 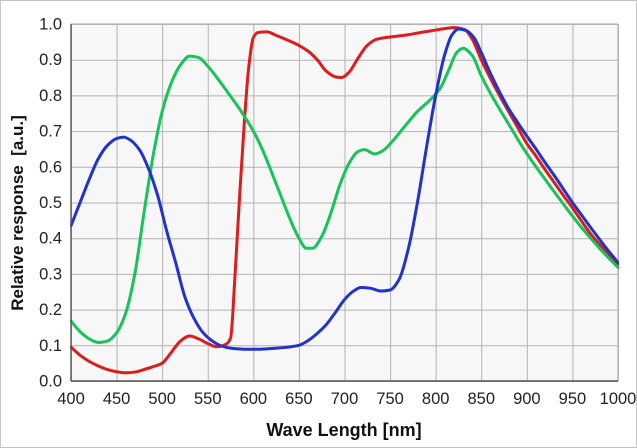 What do you see at coordinates (50, 60) in the screenshot?
I see `y-tick-label: 0.9` at bounding box center [50, 60].